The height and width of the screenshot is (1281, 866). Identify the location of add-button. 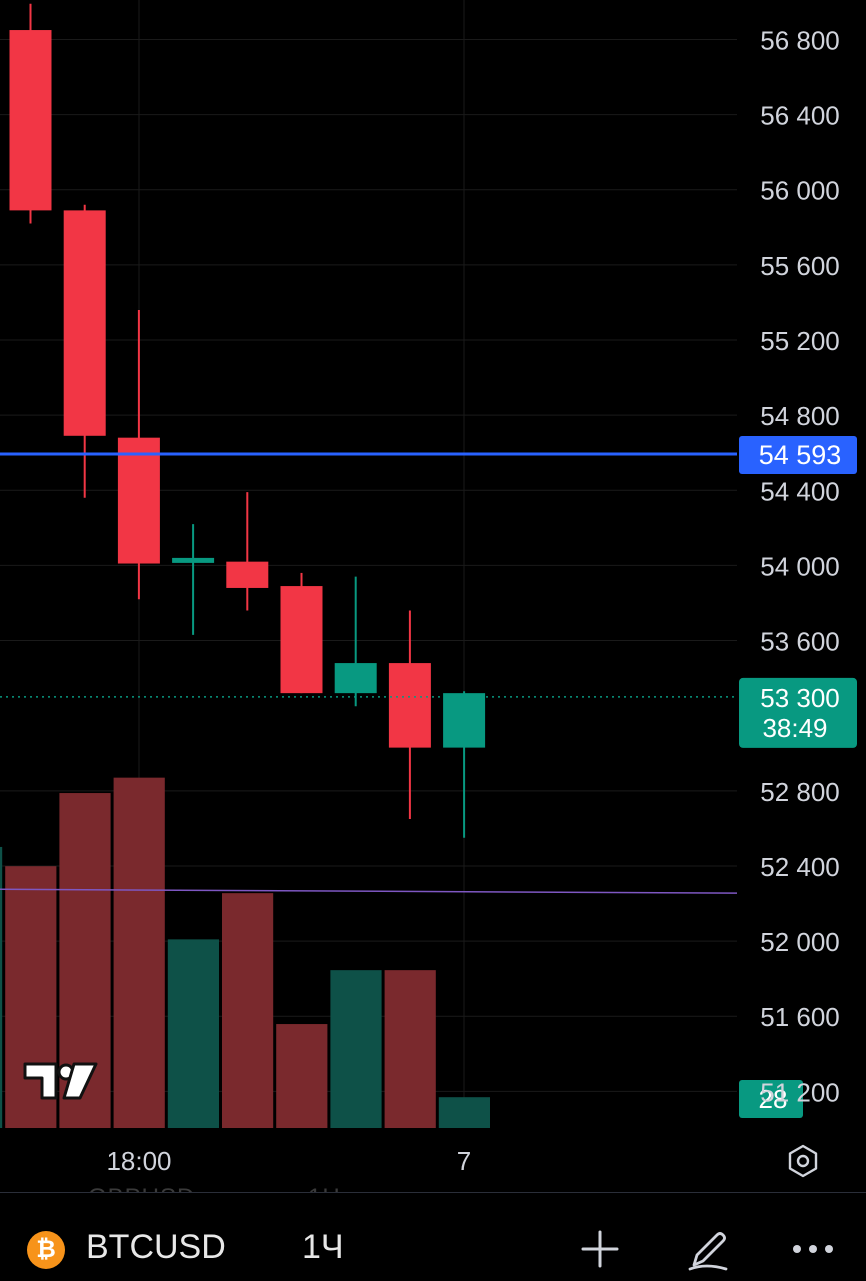
(600, 1249).